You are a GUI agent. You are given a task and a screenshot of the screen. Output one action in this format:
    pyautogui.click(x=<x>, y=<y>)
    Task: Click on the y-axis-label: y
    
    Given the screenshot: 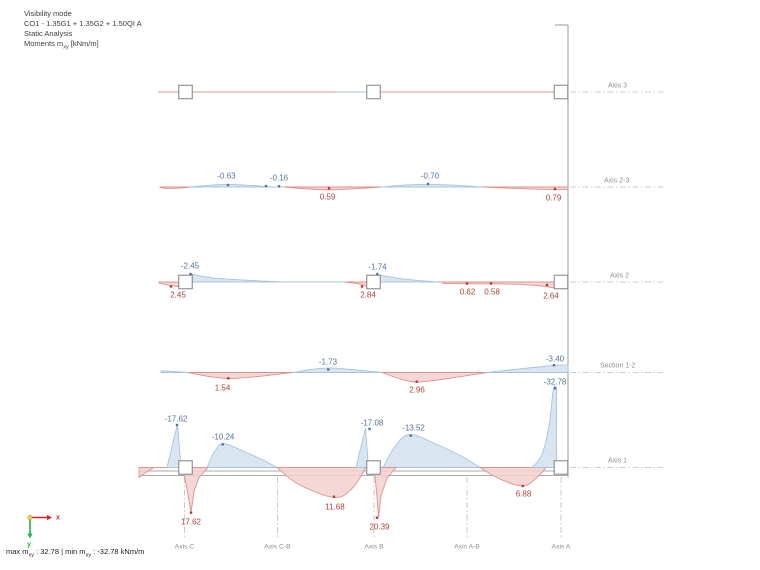 What is the action you would take?
    pyautogui.click(x=29, y=544)
    